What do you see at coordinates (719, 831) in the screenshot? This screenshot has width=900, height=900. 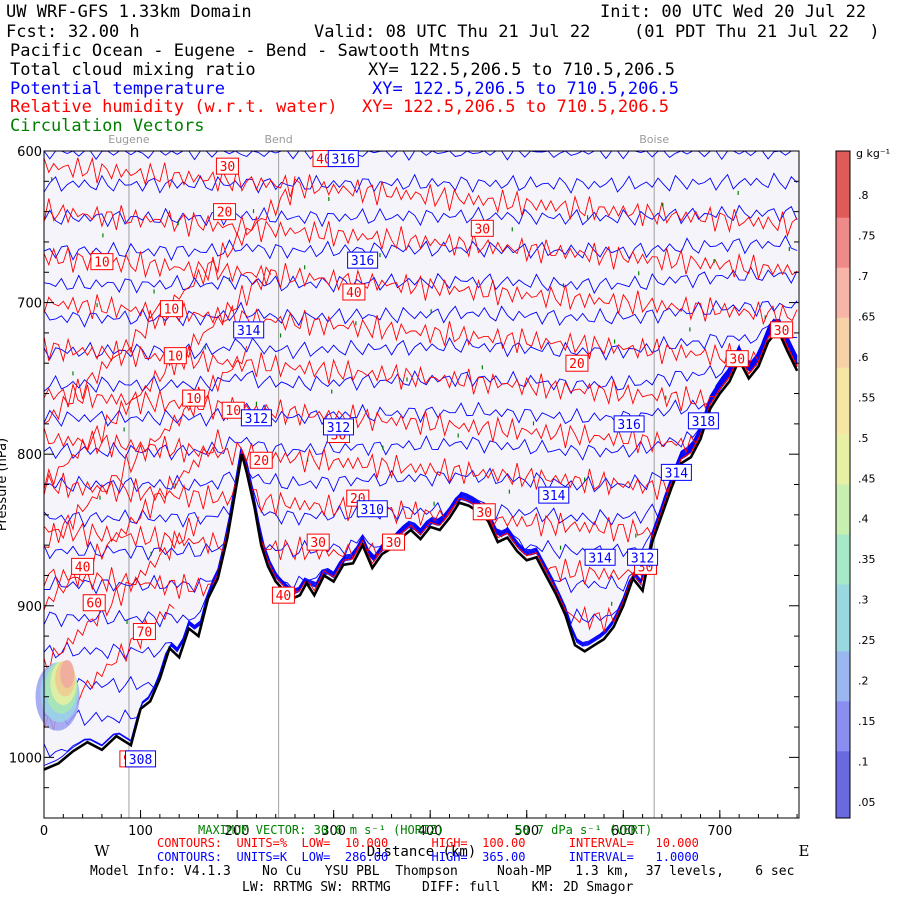 I see `x-tick-label: 700` at bounding box center [719, 831].